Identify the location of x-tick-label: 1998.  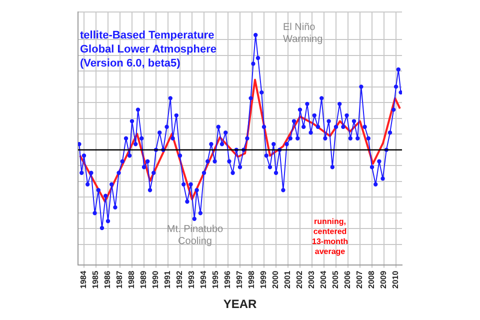
(251, 279).